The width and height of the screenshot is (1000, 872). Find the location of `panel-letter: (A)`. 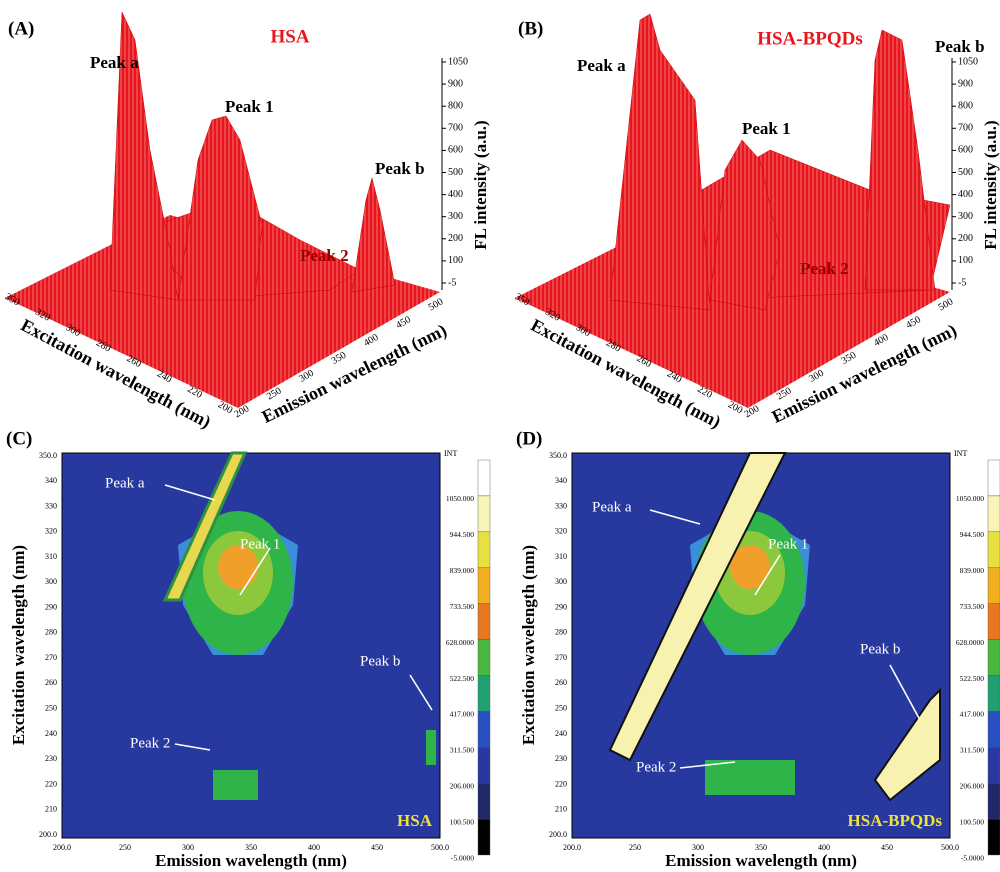

panel-letter: (A) is located at coordinates (21, 28).